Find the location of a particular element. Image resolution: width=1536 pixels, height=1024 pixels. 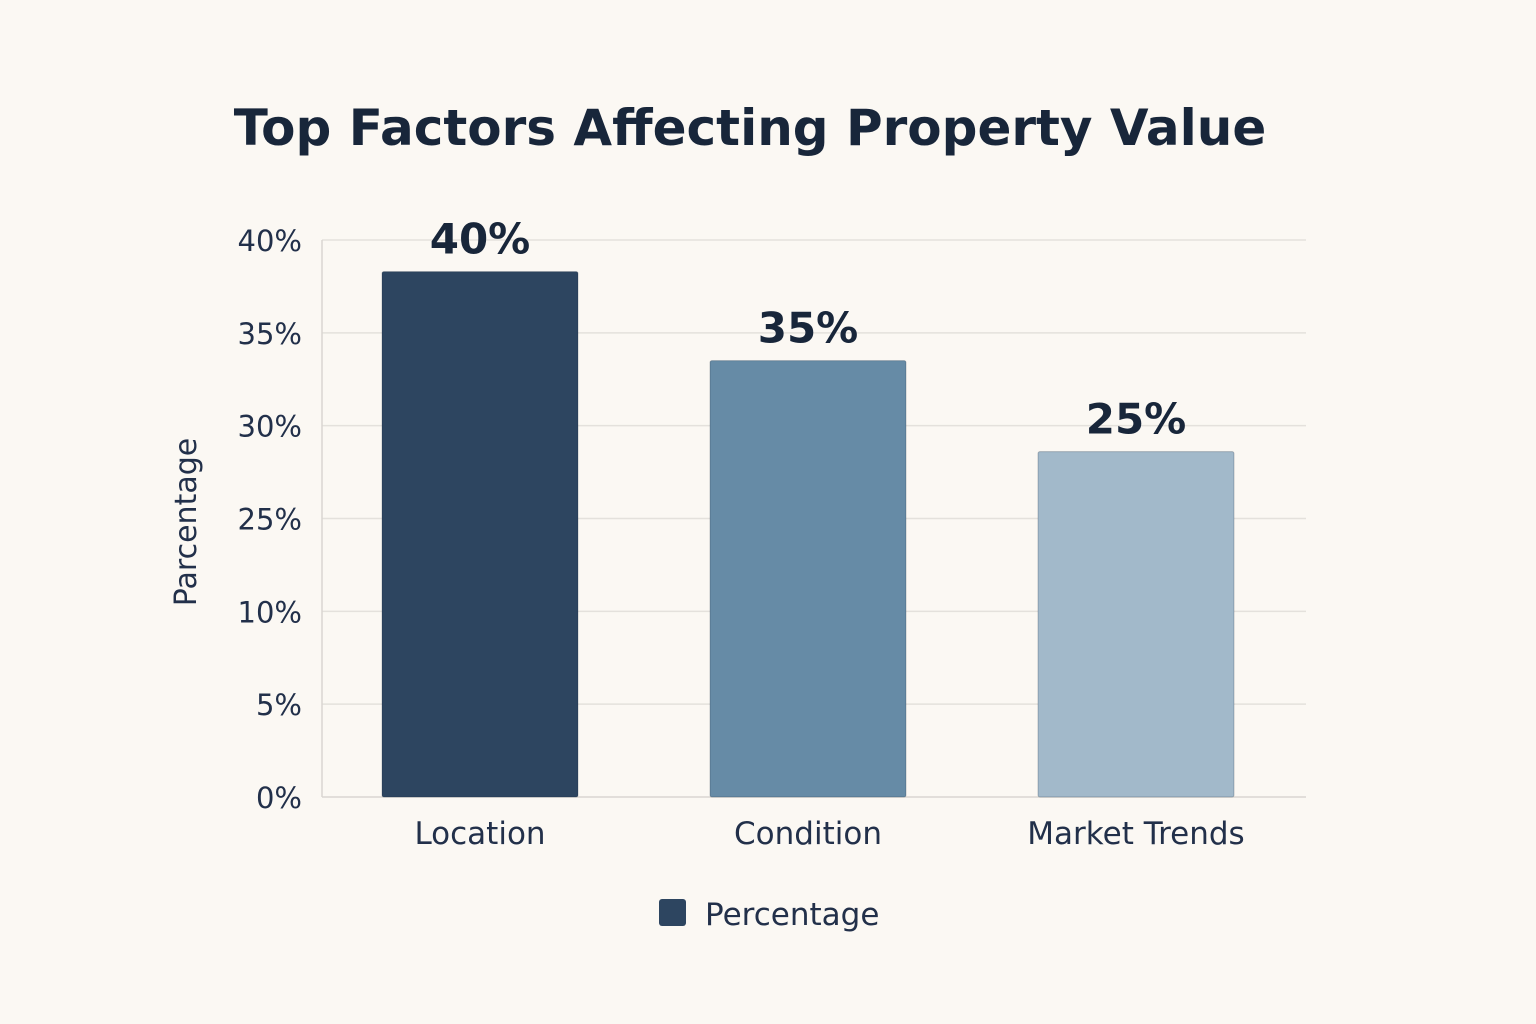

y-axis-ticks: 0% 5% 10% 25% 30% 35% 40% is located at coordinates (270, 519).